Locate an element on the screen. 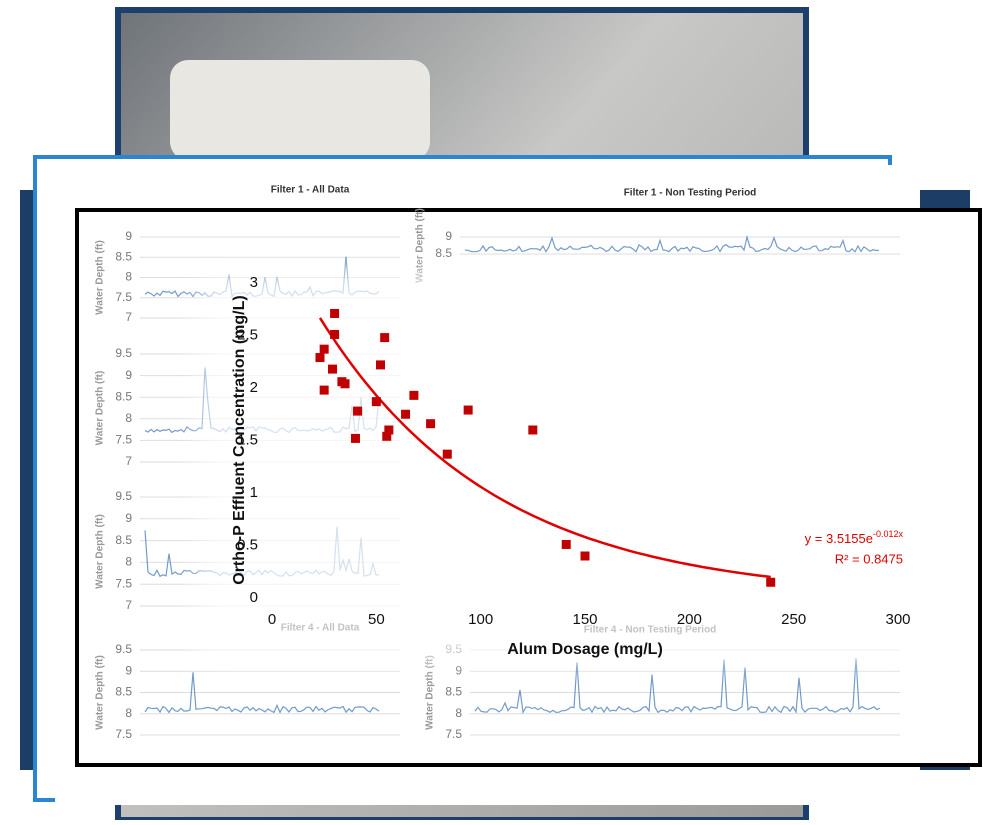 The width and height of the screenshot is (983, 825). y-tick-label: 0.5 is located at coordinates (247, 544).